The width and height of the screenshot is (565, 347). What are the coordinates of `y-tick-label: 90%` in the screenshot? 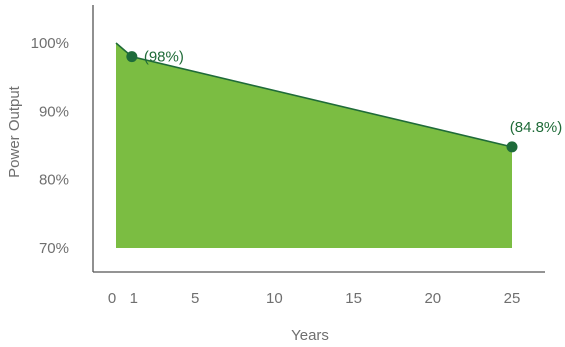 It's located at (54, 111).